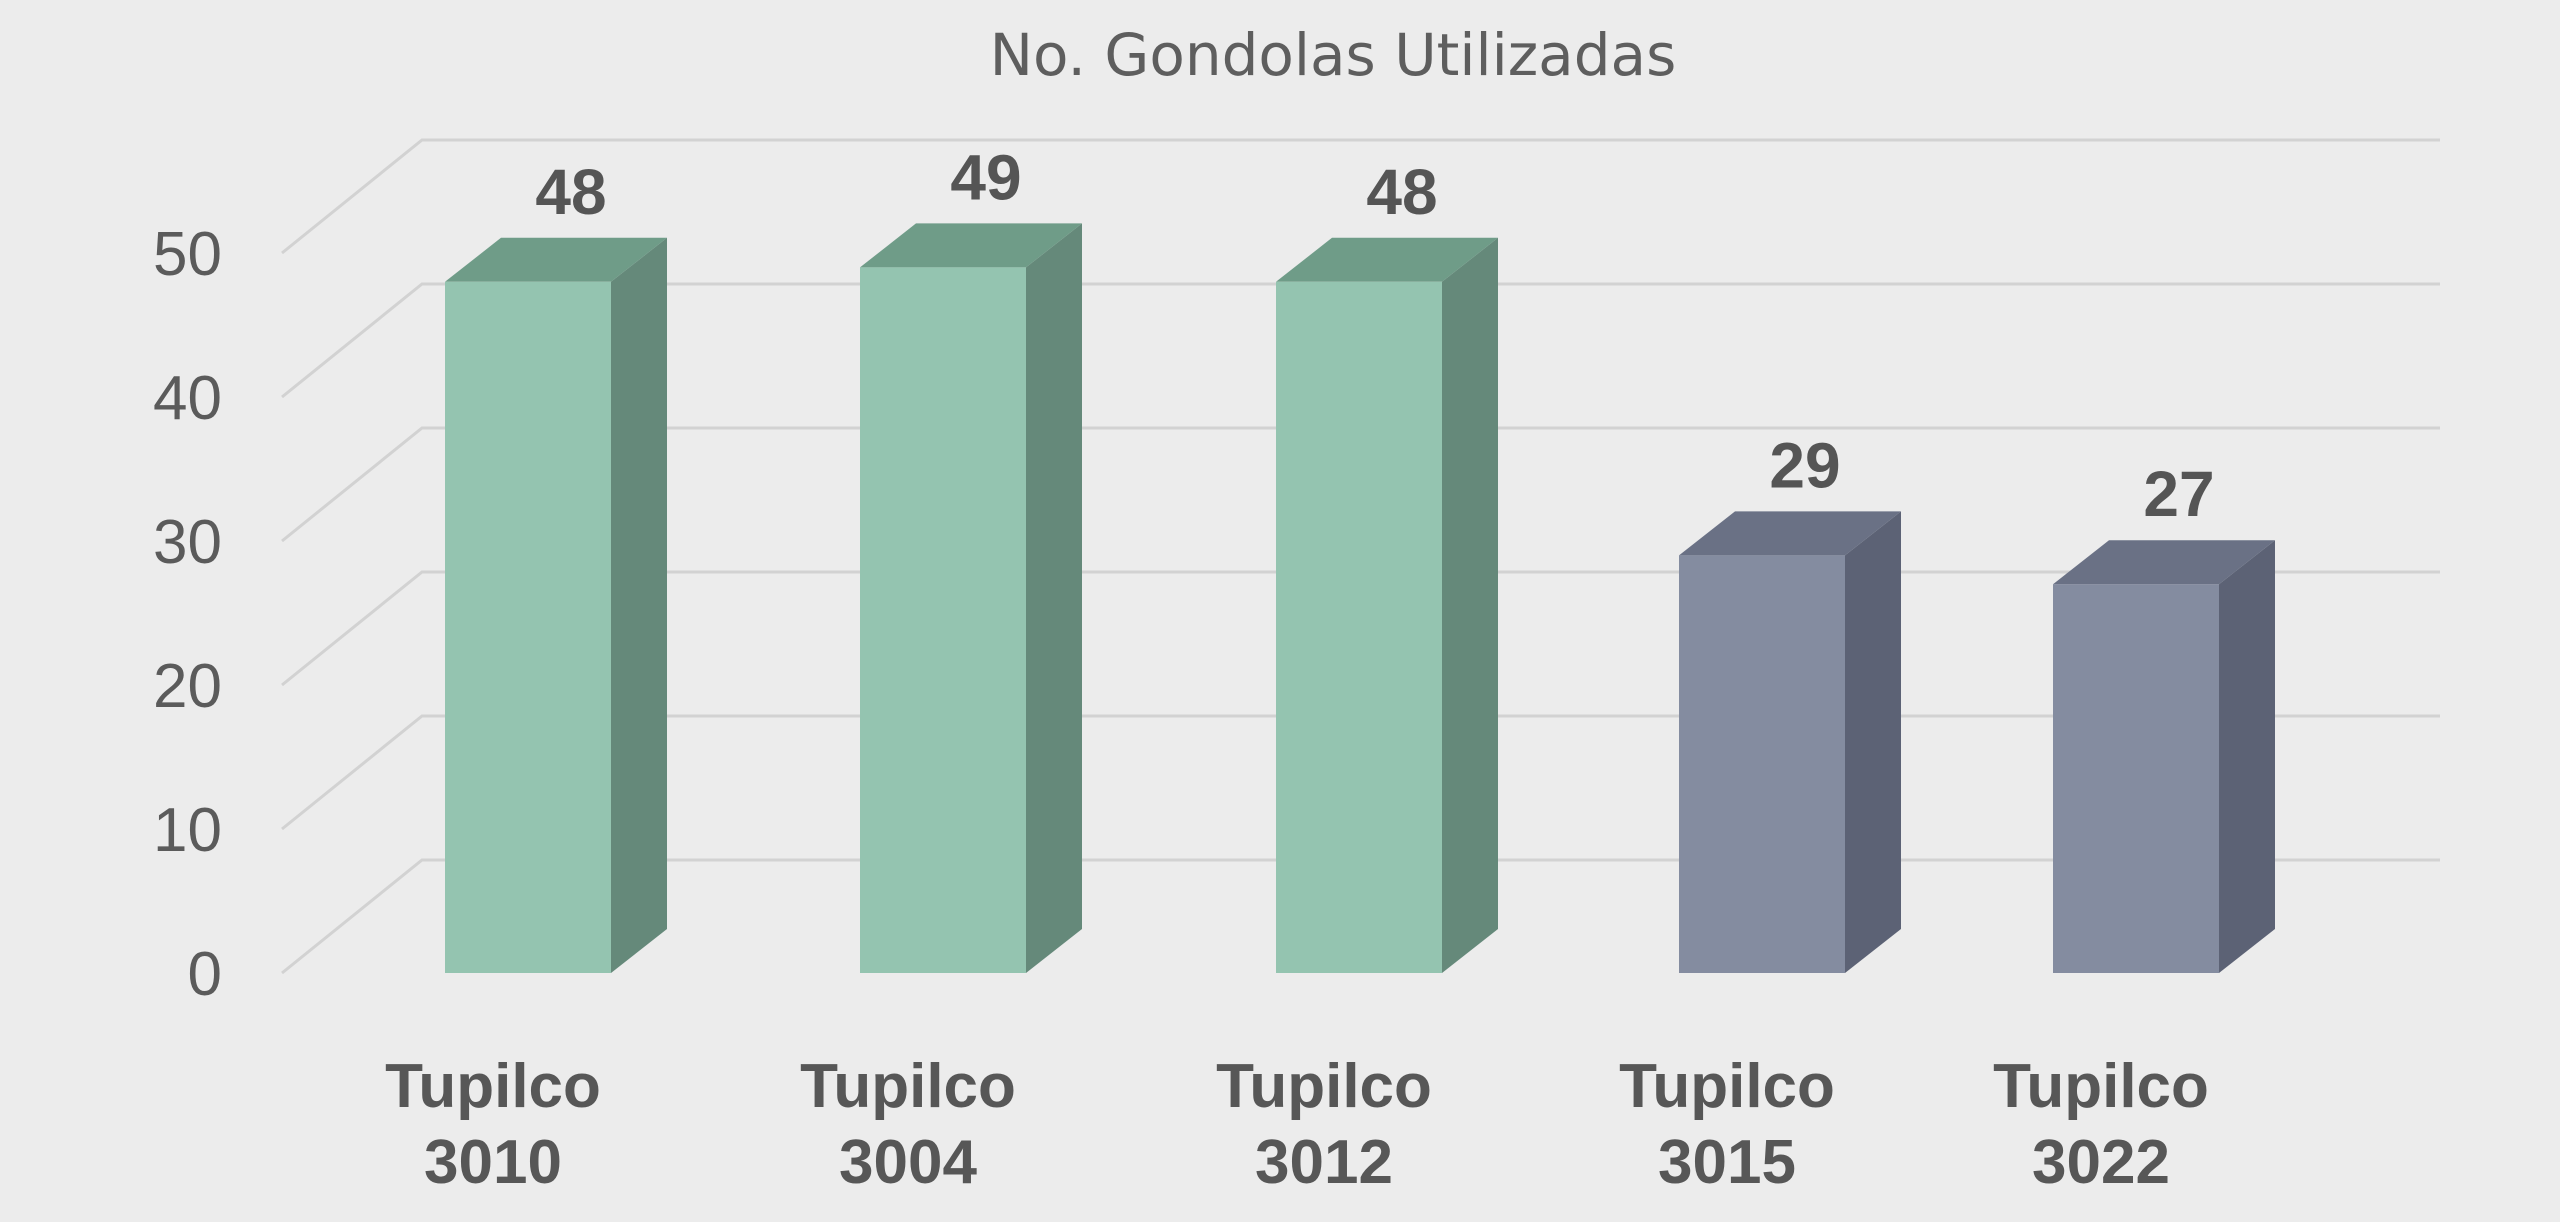  I want to click on x-tick-label: Tupilco 3022, so click(2101, 1124).